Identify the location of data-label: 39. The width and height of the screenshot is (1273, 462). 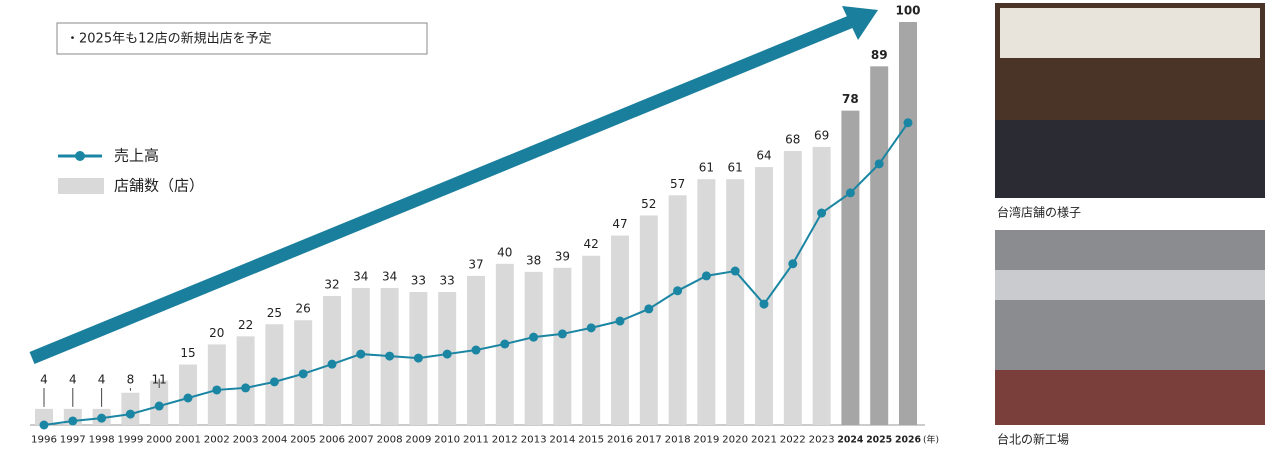
(562, 256).